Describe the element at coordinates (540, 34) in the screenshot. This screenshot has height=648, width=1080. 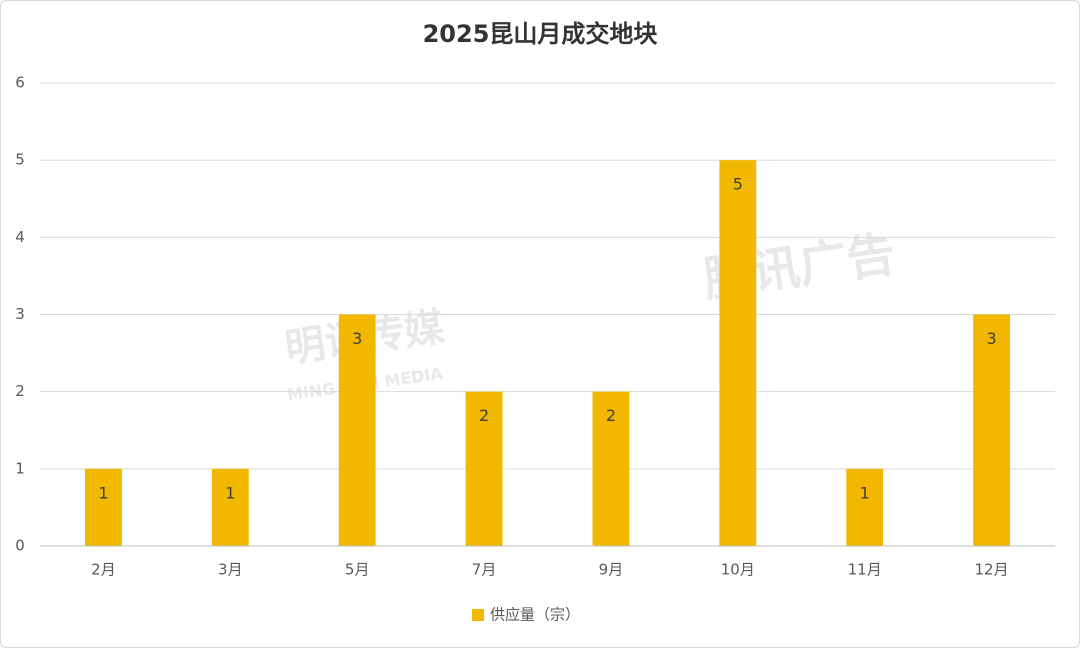
I see `chart-title: 2025昆山月成交地块` at that location.